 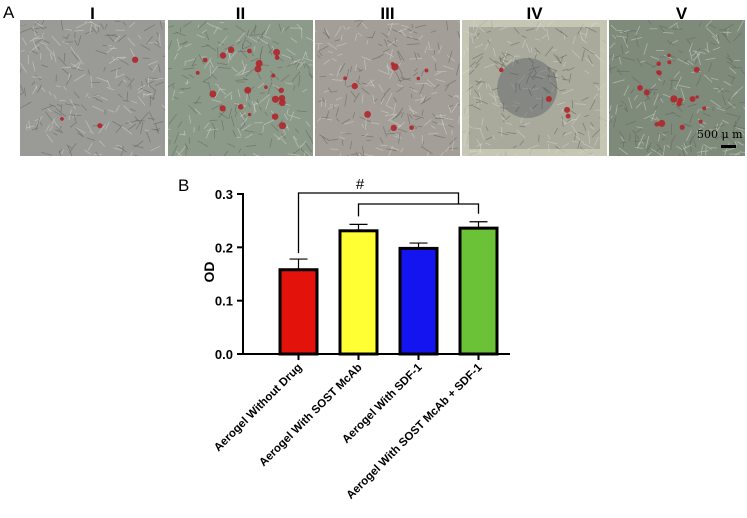 What do you see at coordinates (224, 194) in the screenshot?
I see `y-tick-label: 0.3` at bounding box center [224, 194].